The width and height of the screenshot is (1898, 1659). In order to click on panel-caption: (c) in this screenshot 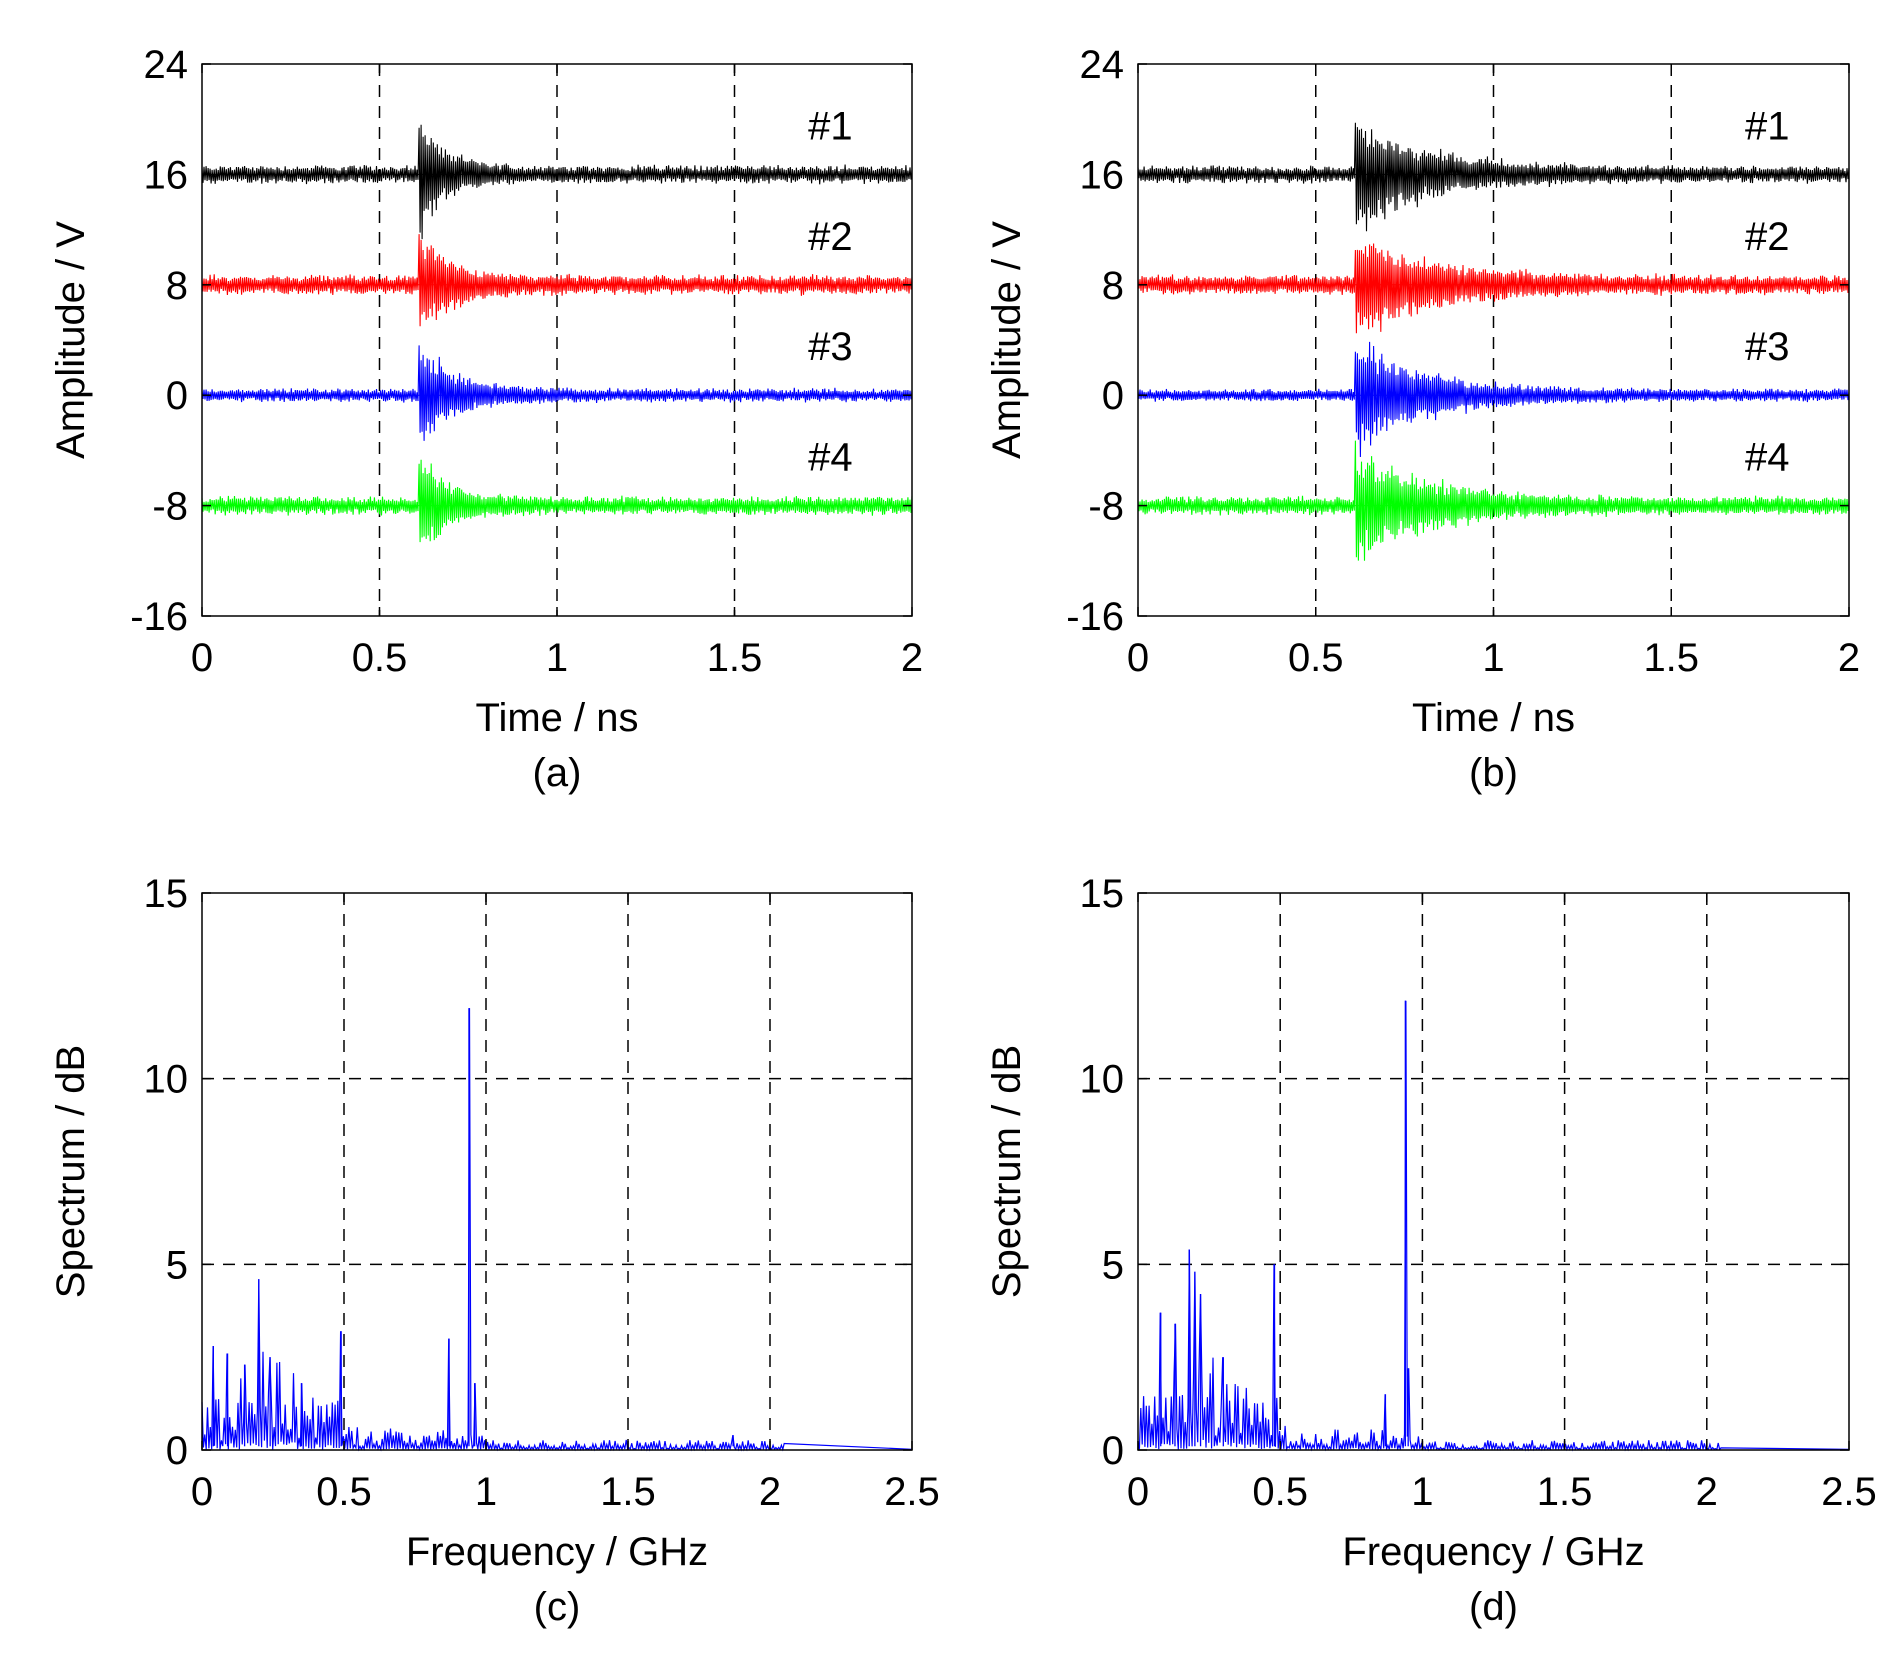, I will do `click(557, 1607)`.